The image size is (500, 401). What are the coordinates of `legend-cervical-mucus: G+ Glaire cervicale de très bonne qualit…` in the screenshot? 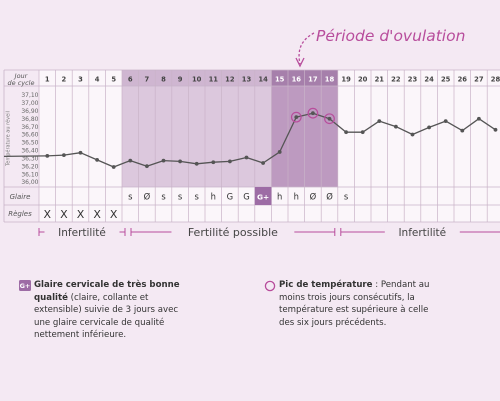 It's located at (119, 310).